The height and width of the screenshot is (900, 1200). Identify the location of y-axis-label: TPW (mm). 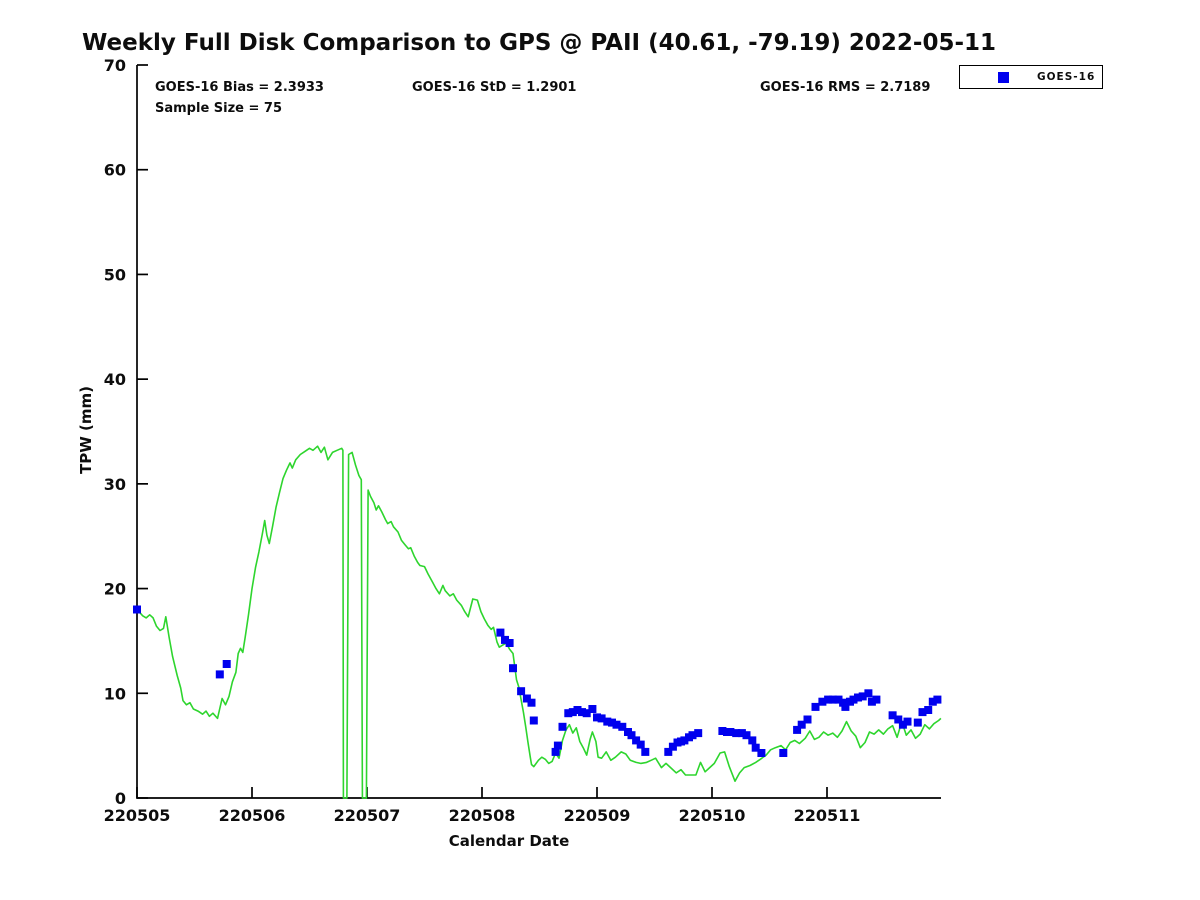
(86, 430).